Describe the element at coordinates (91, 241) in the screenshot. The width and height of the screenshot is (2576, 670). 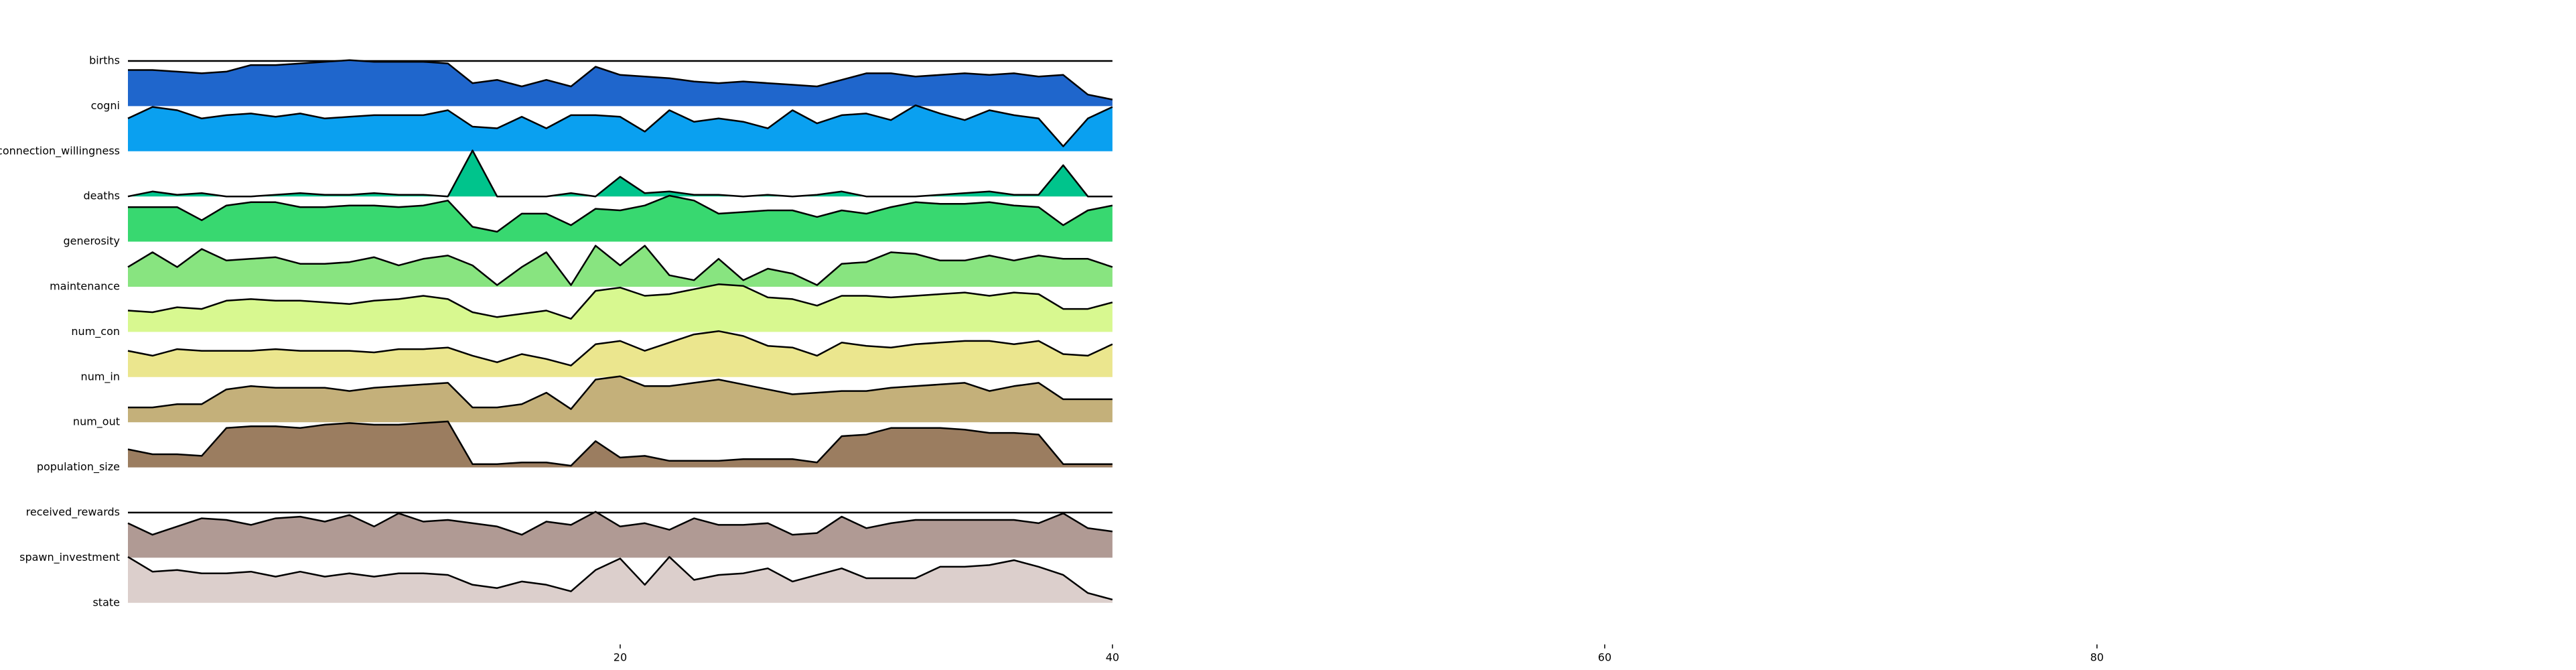
I see `series-label: generosity` at that location.